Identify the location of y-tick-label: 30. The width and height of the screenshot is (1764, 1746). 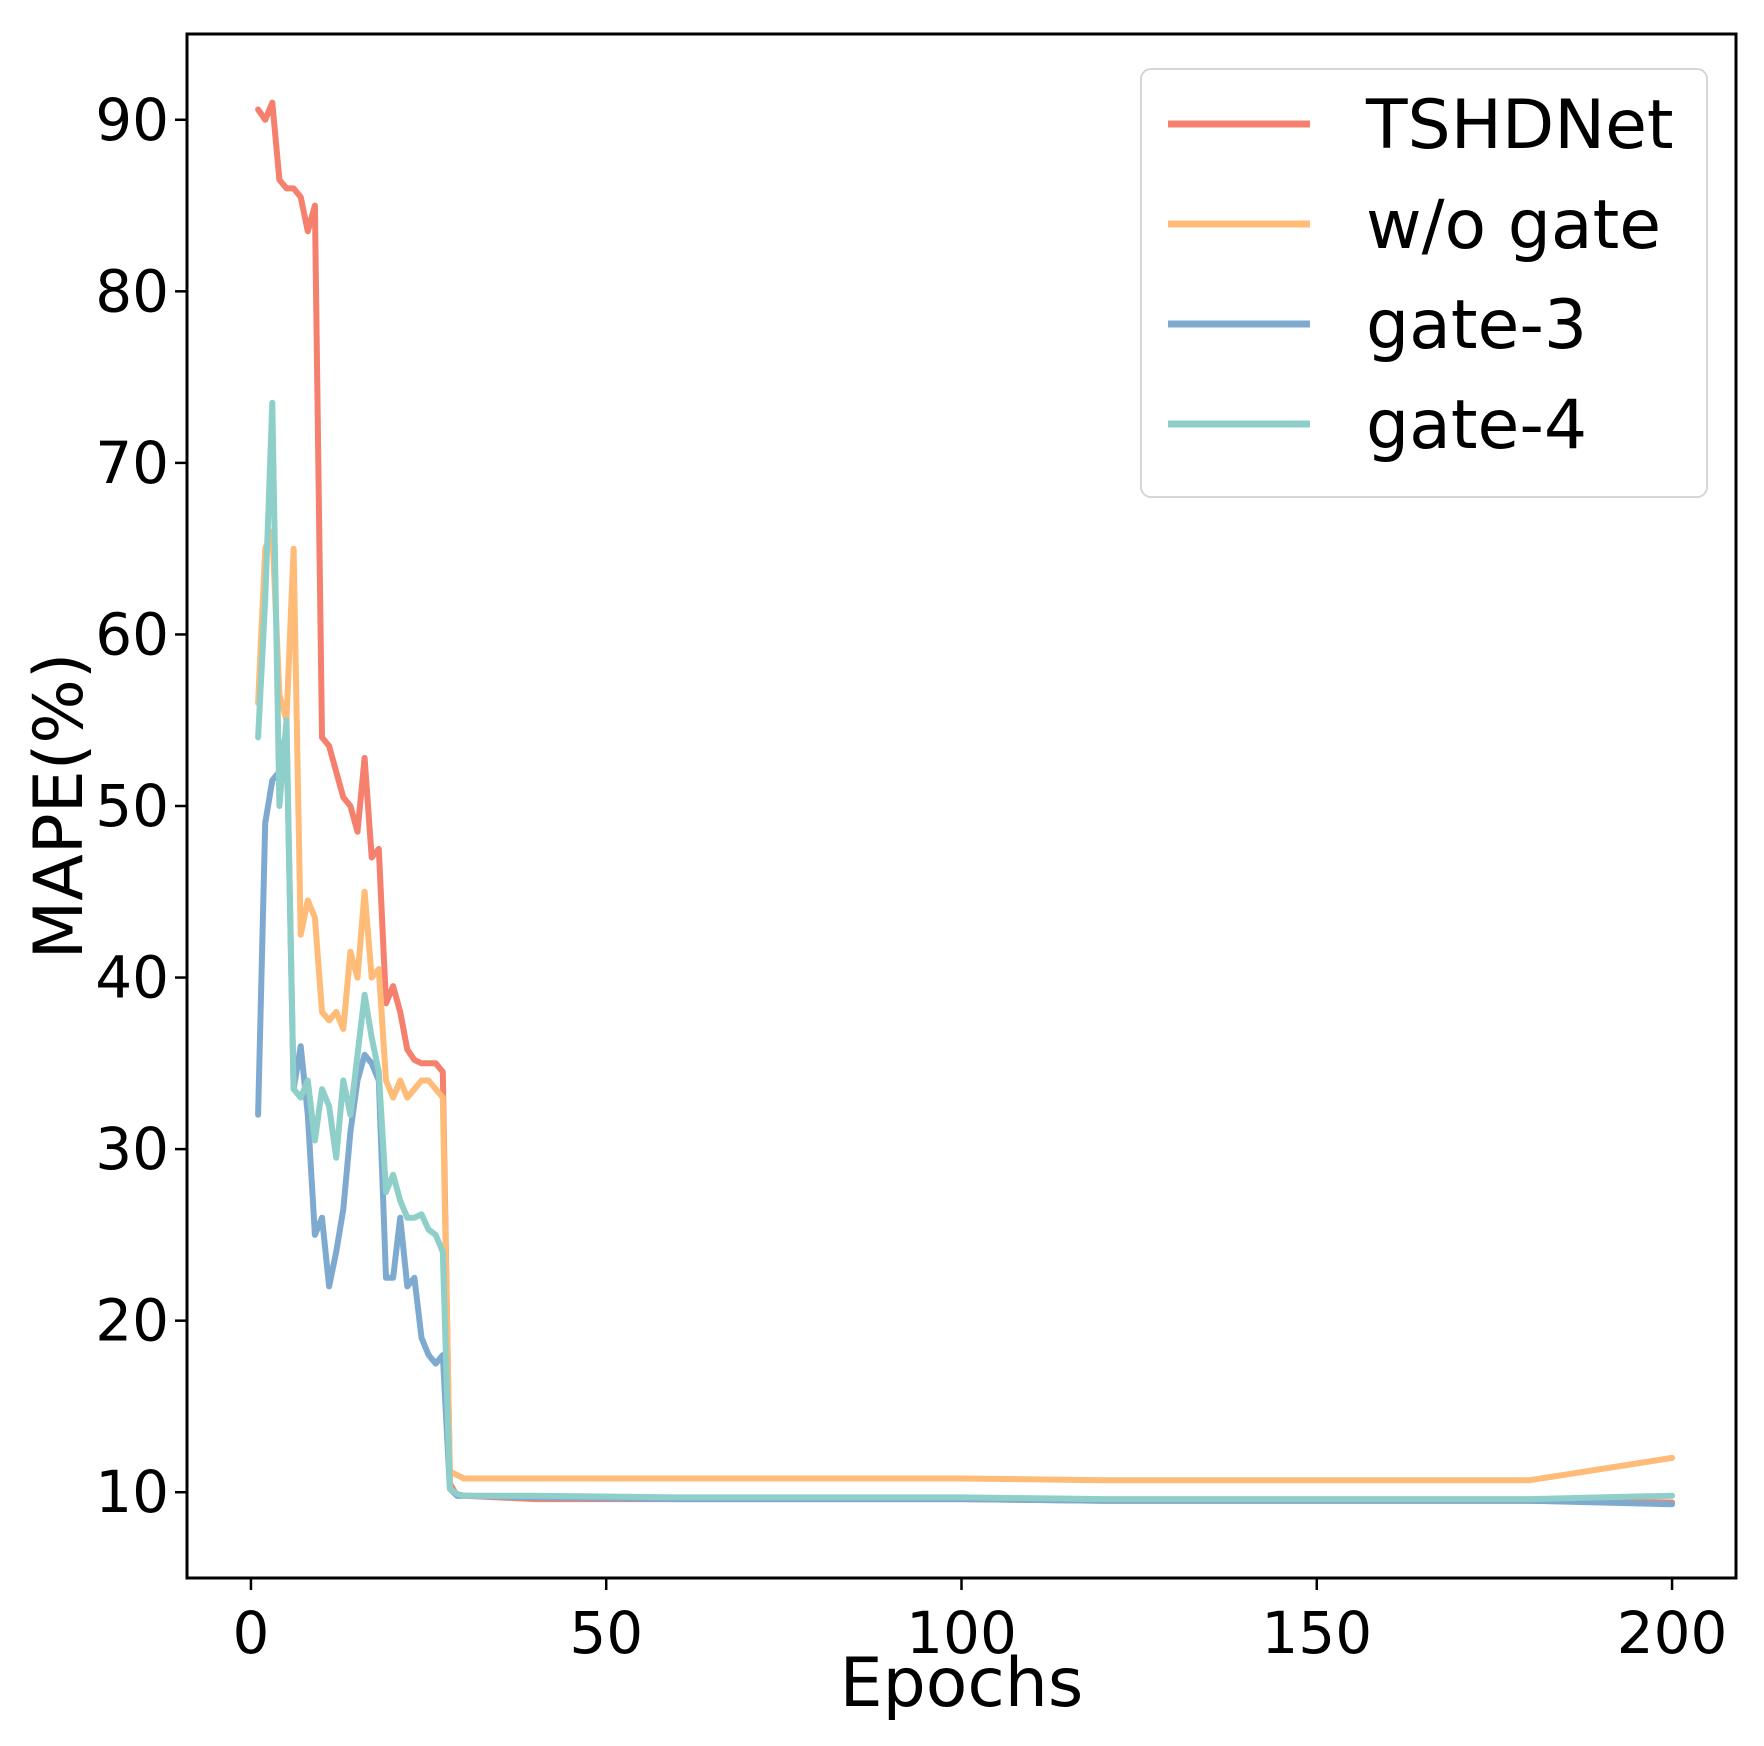
(132, 1149).